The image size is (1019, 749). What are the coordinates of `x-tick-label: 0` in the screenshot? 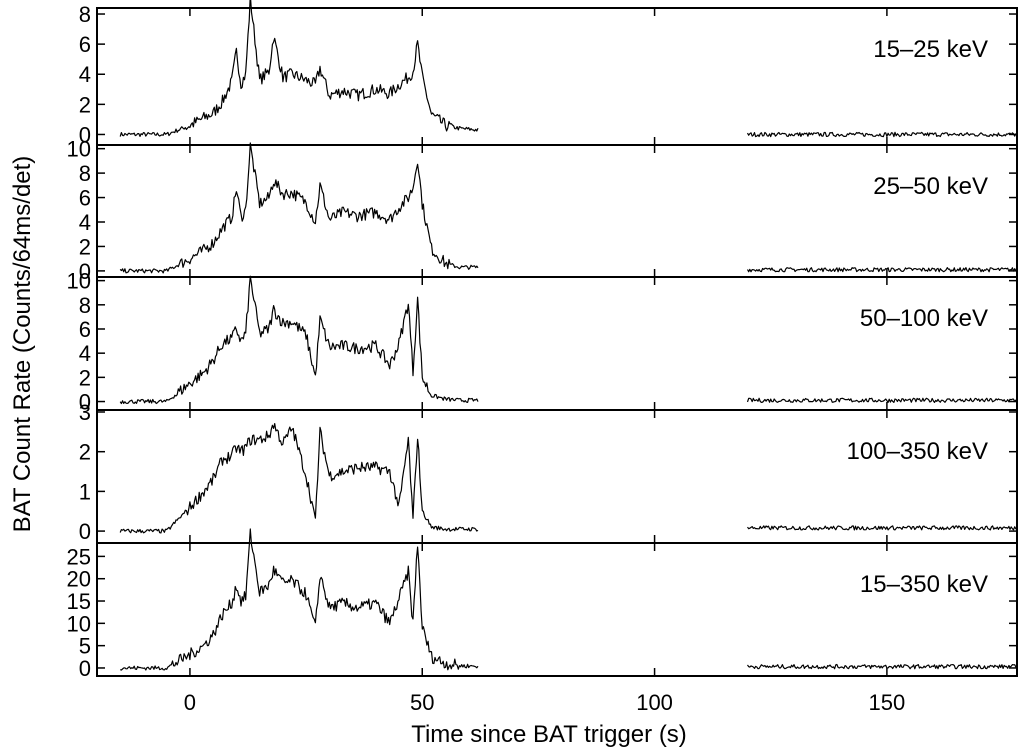 It's located at (190, 702).